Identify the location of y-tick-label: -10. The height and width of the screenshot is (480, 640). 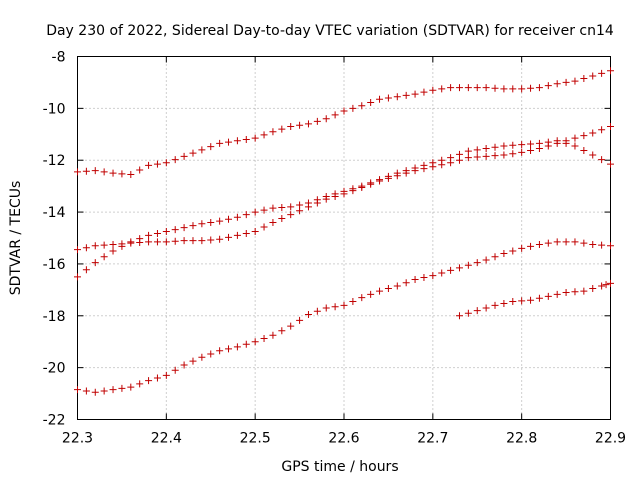
(54, 109).